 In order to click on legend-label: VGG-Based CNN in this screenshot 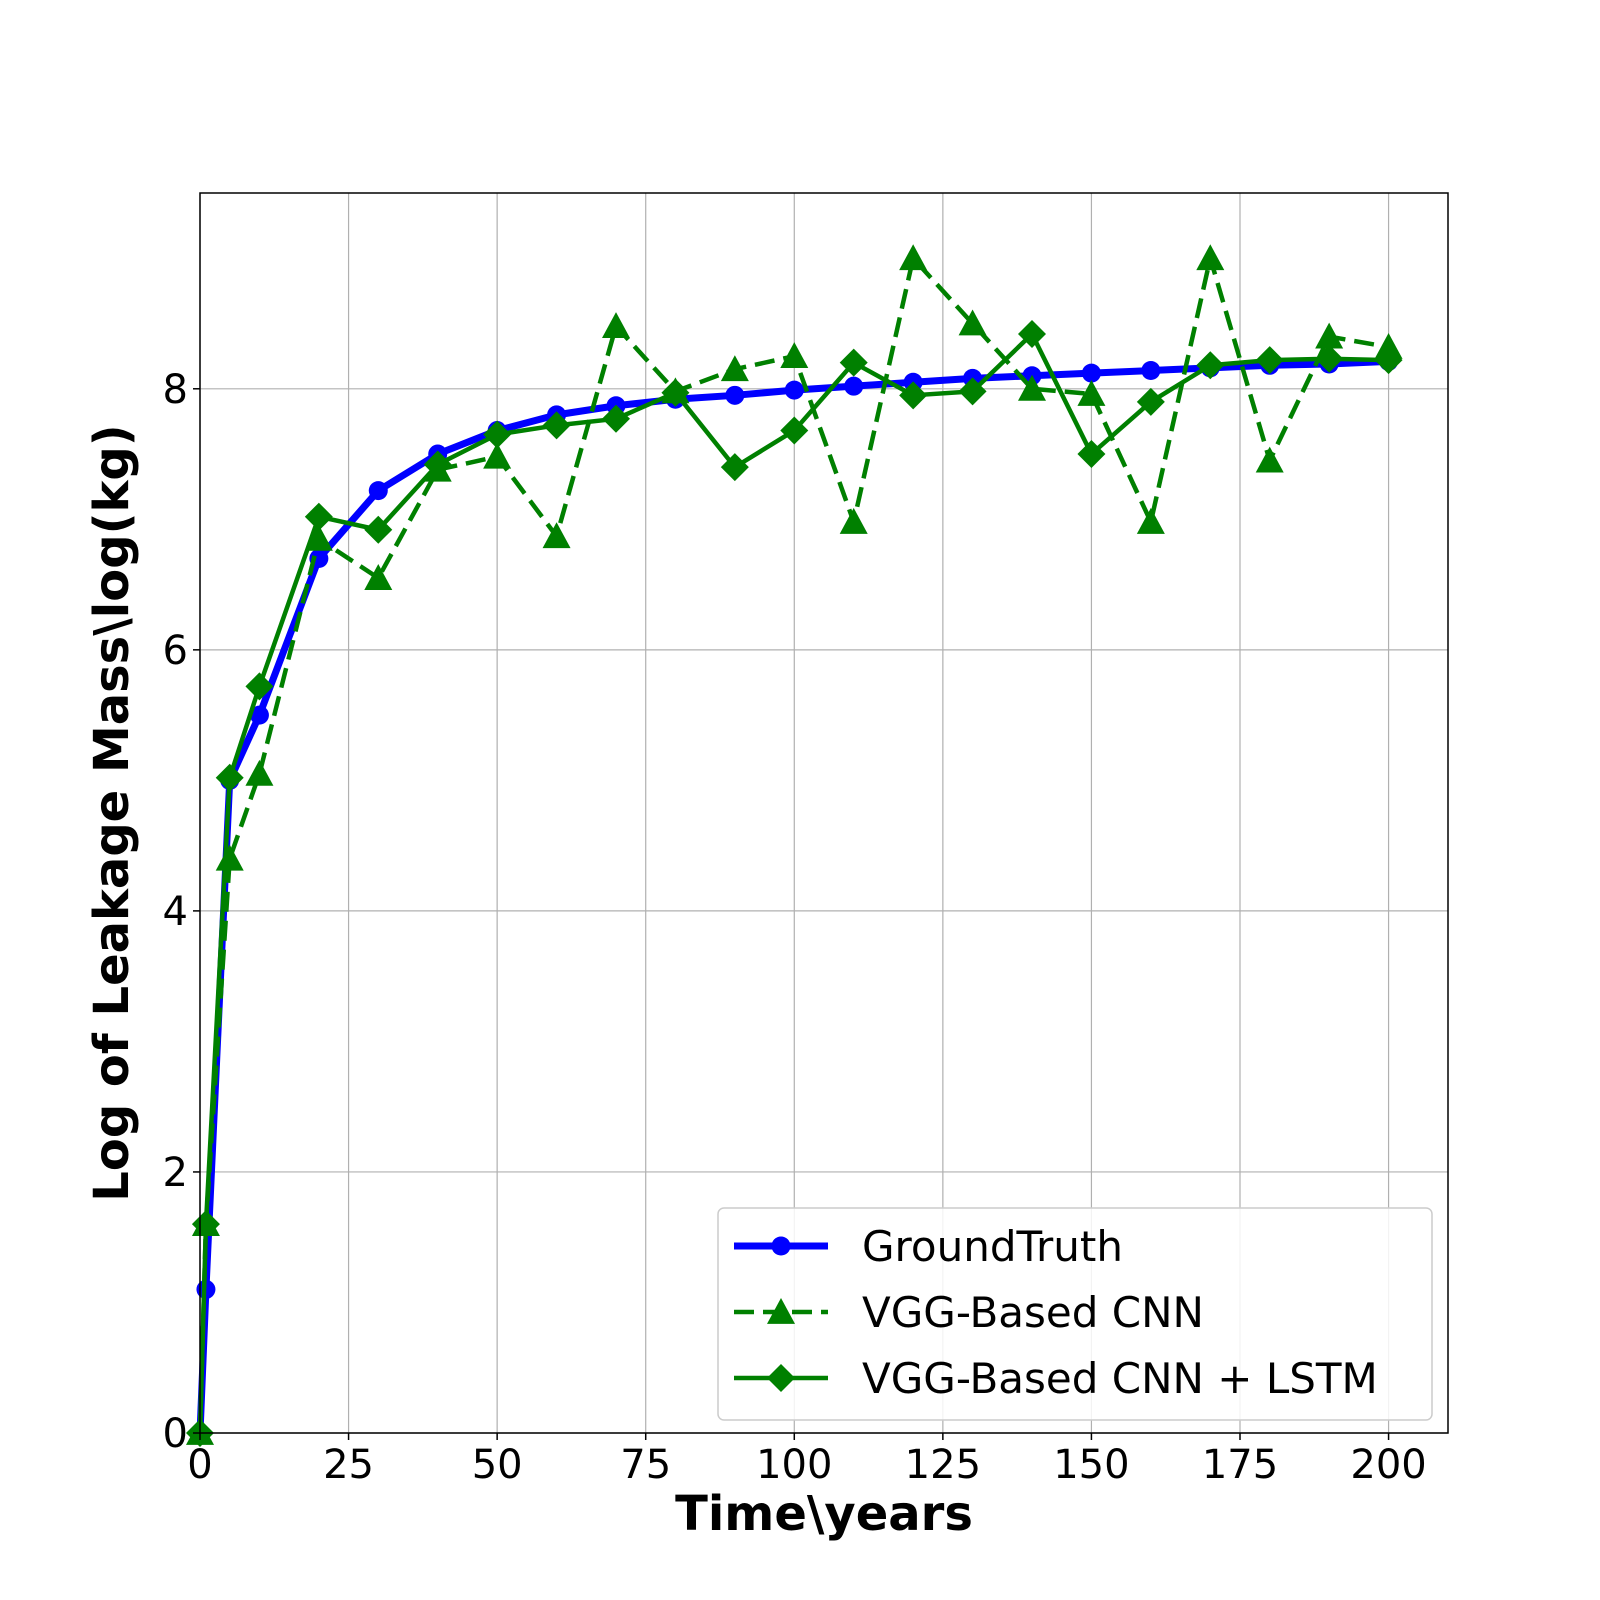, I will do `click(1033, 1312)`.